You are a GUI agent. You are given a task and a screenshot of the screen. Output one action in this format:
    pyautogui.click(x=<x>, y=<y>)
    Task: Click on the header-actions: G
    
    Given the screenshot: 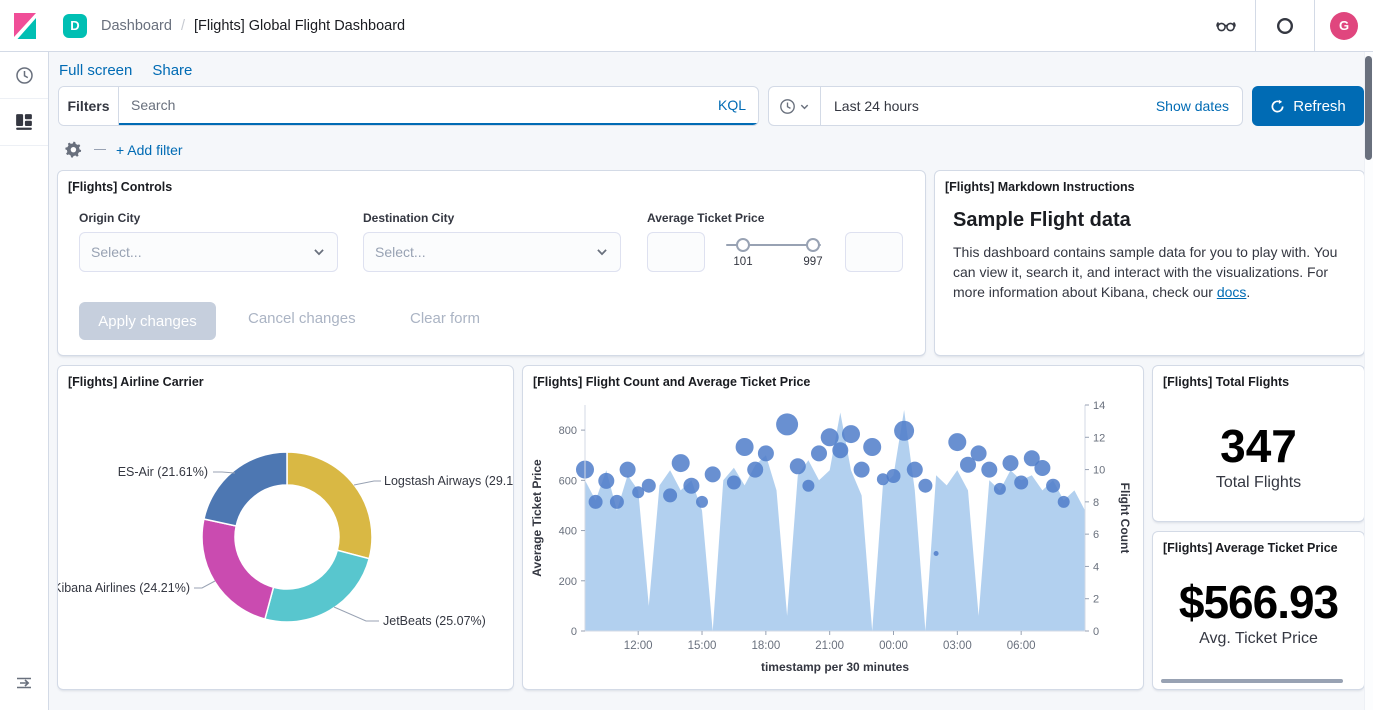 What is the action you would take?
    pyautogui.click(x=1285, y=25)
    